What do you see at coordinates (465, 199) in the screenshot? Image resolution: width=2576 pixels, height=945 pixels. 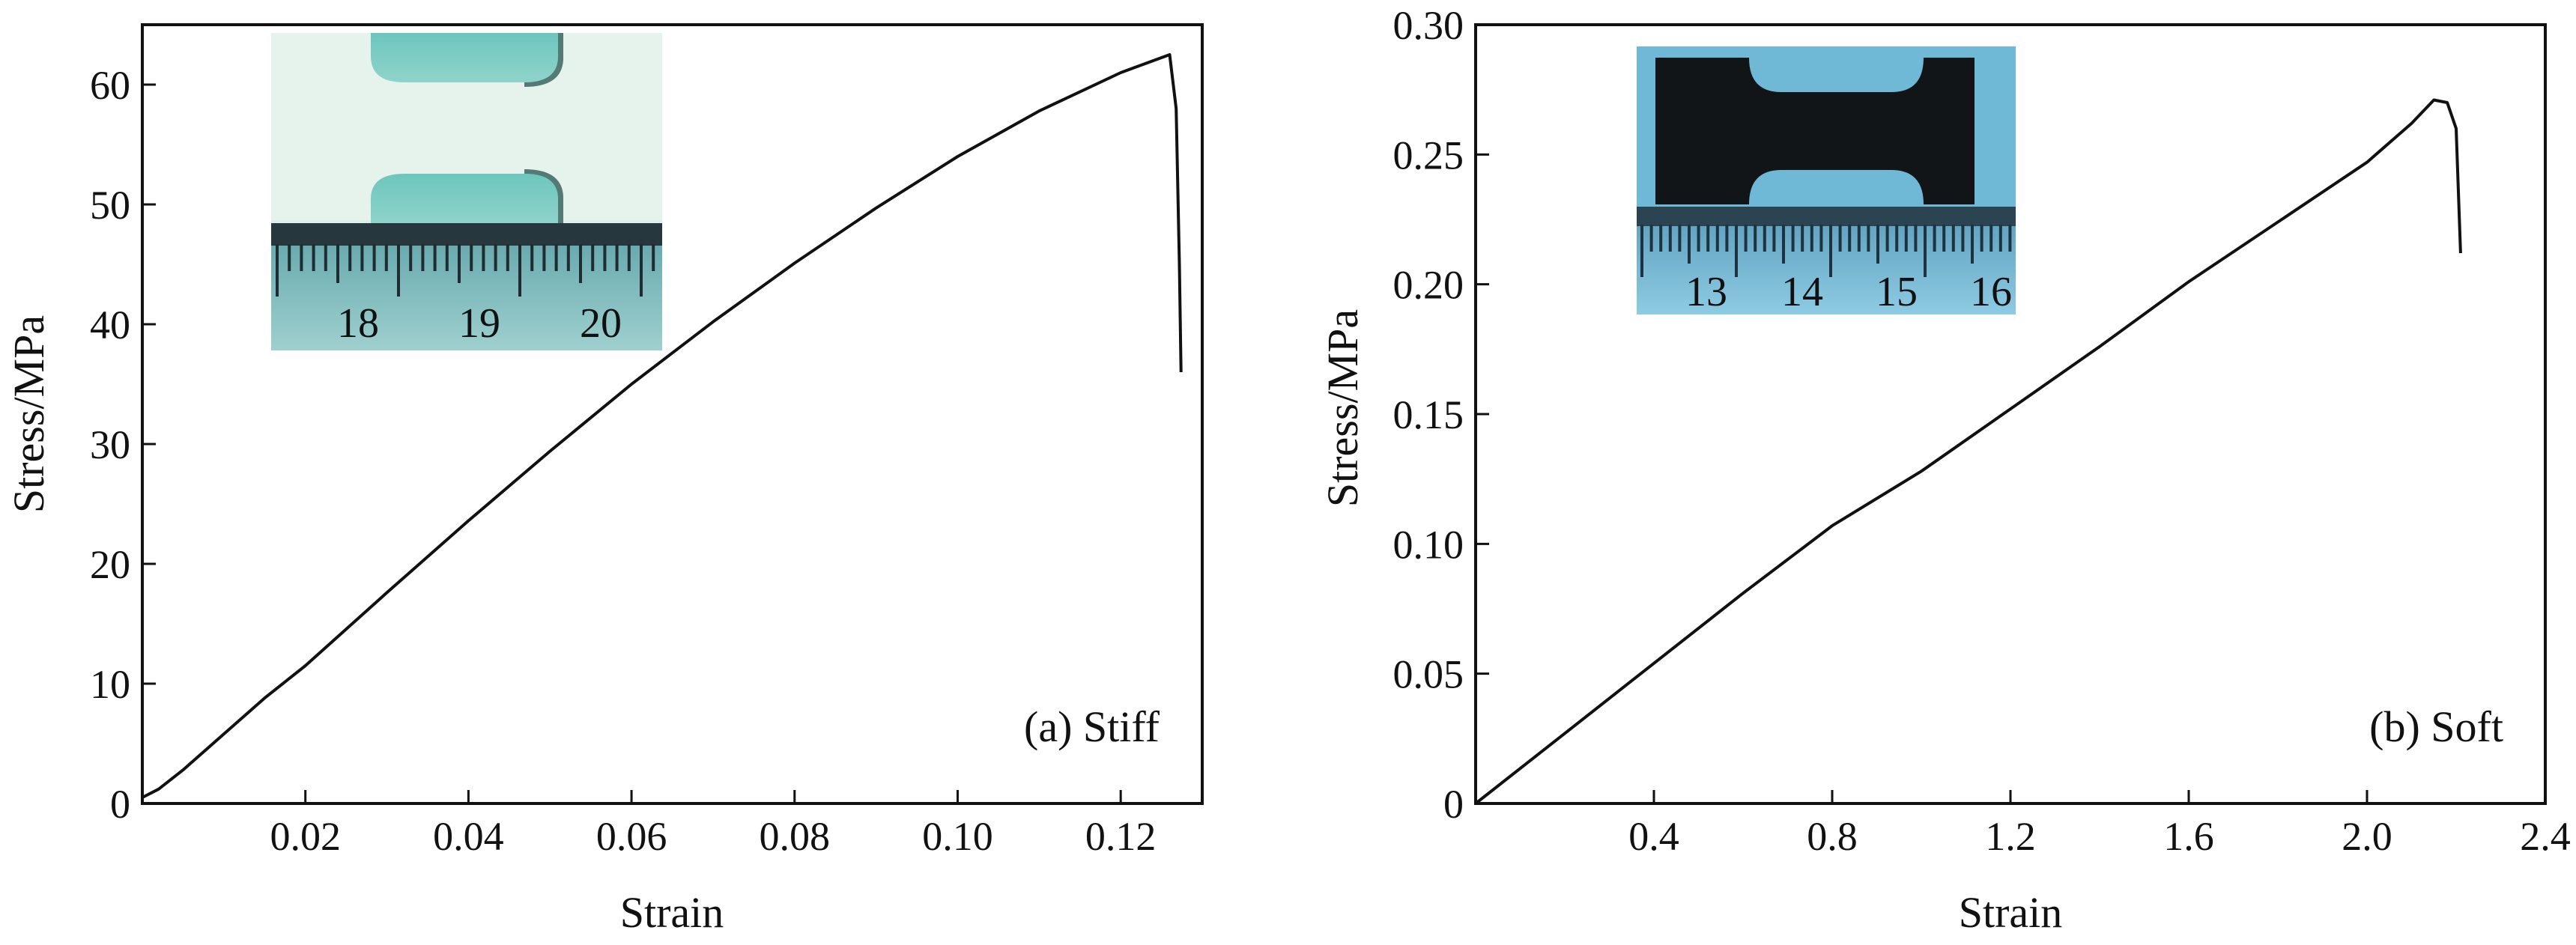 I see `grip-bottom-a` at bounding box center [465, 199].